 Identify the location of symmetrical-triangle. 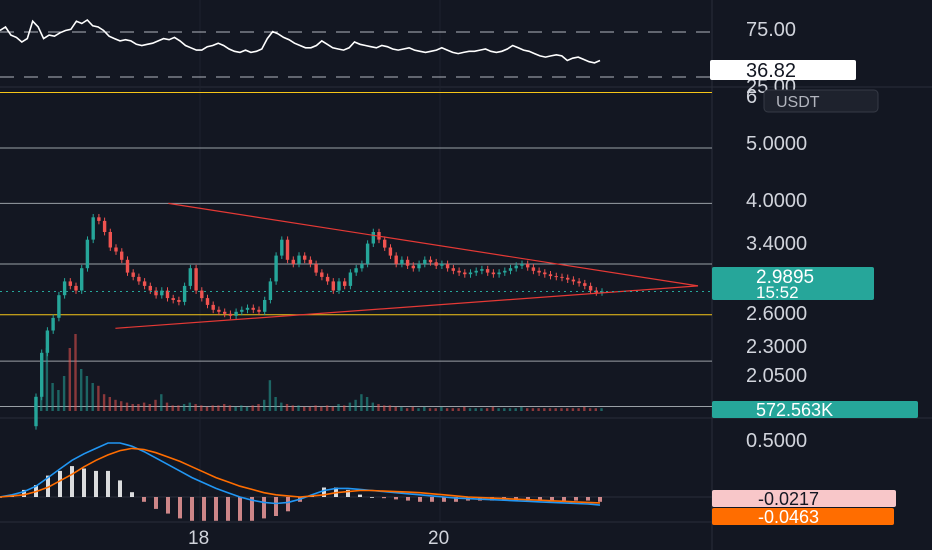
(407, 265).